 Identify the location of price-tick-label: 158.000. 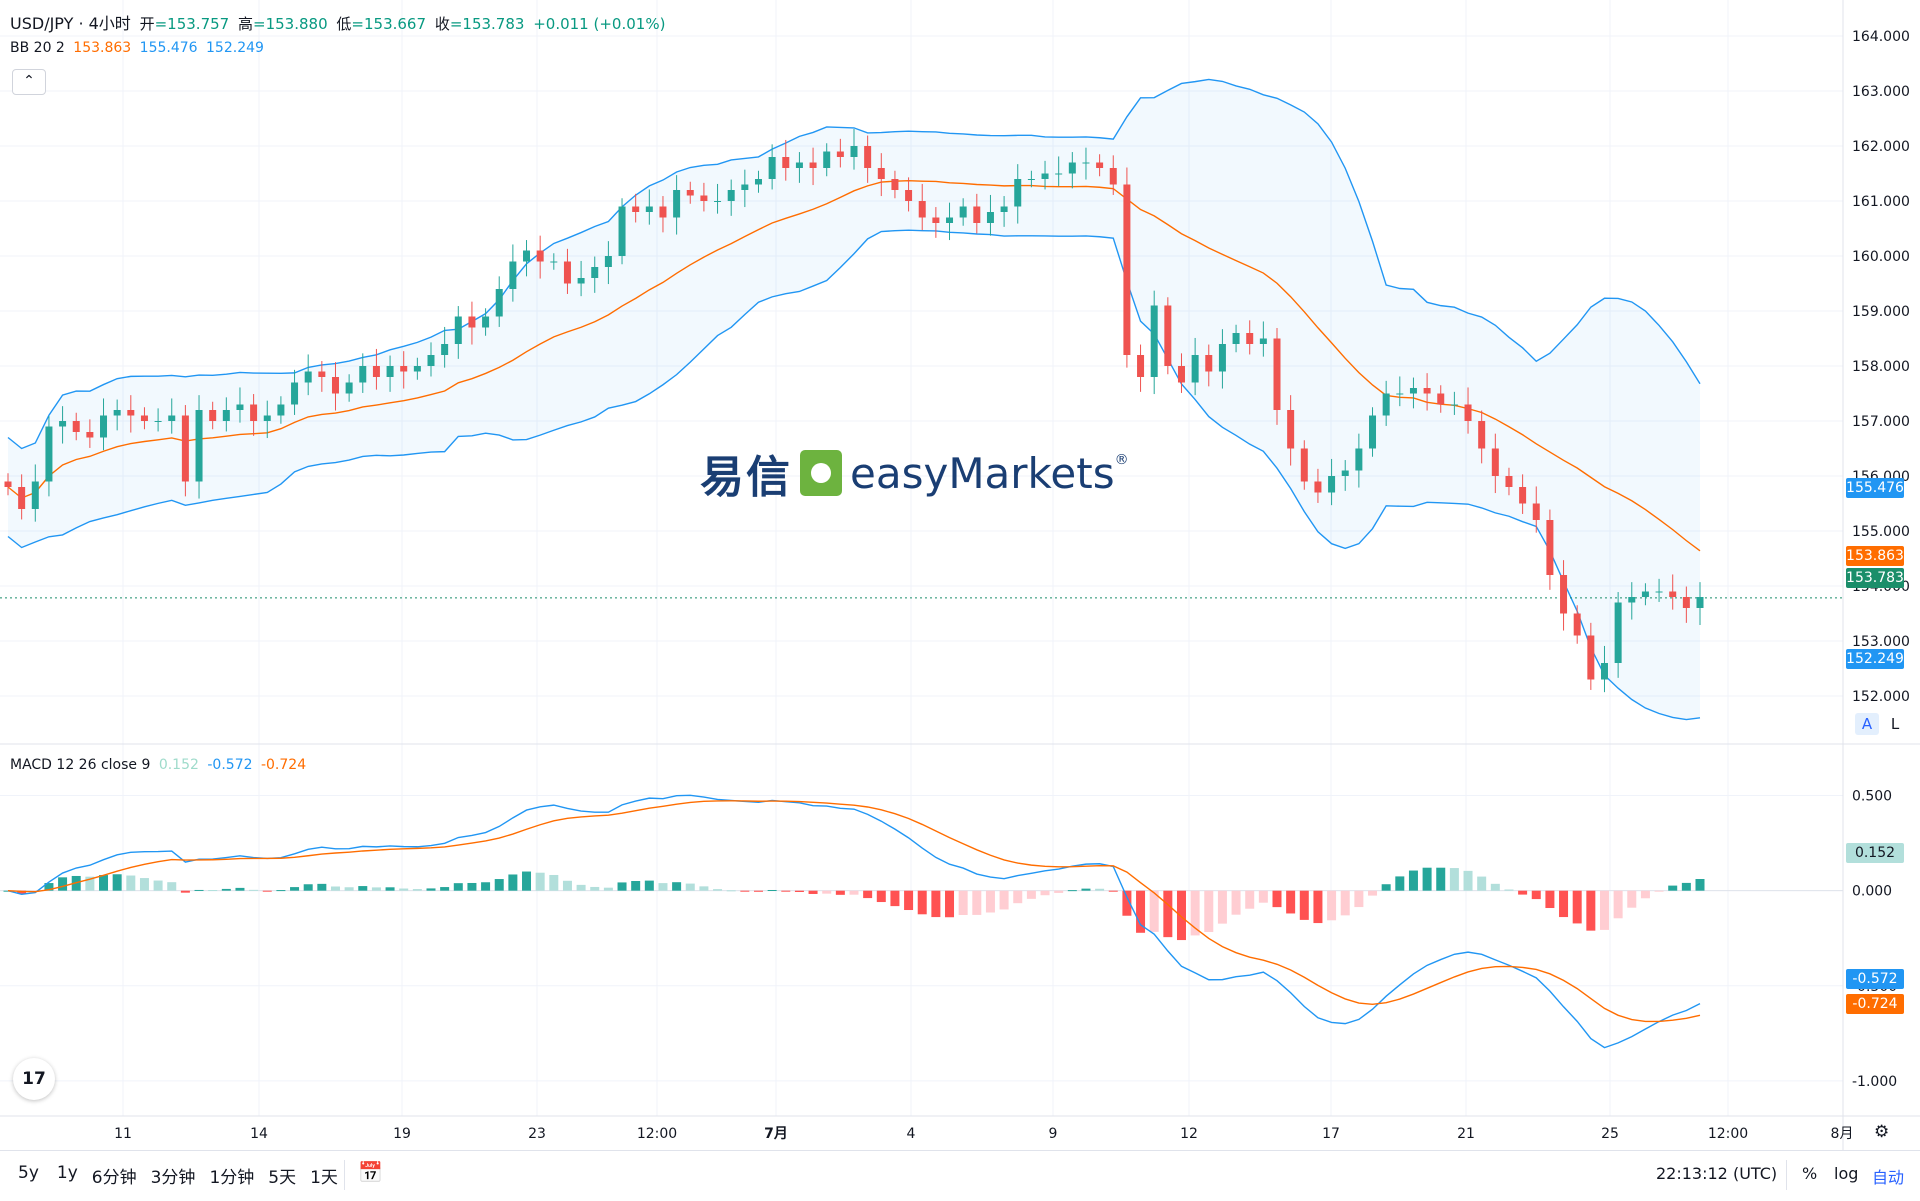
(1881, 367).